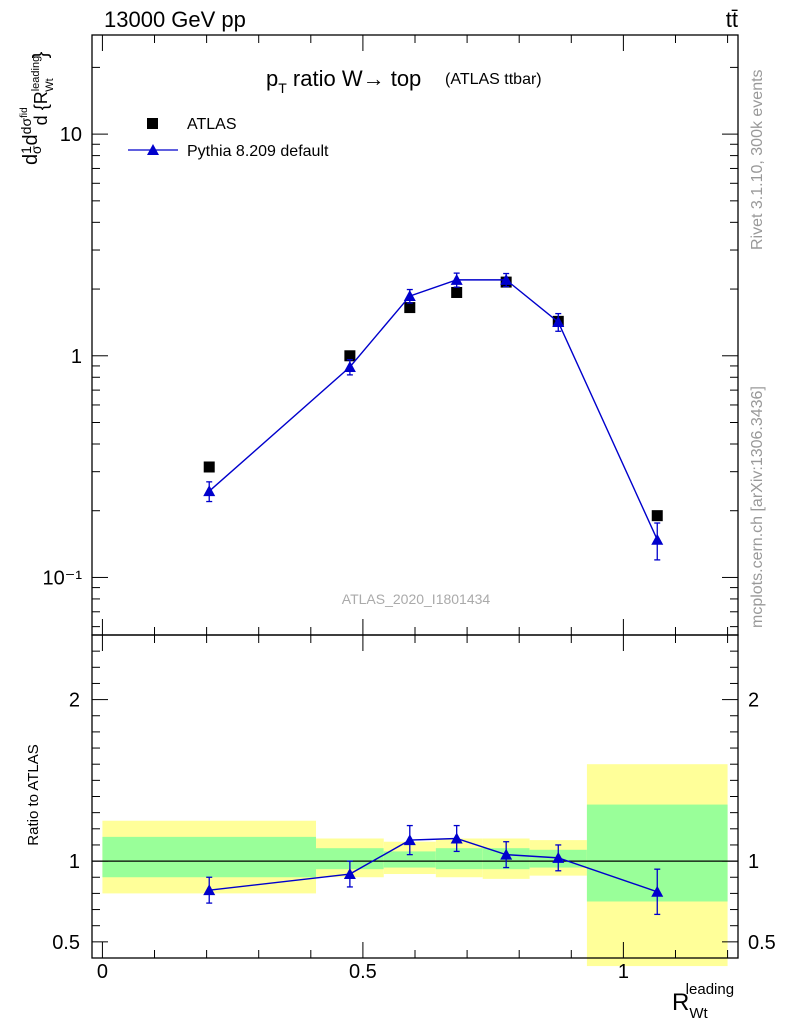 The height and width of the screenshot is (1024, 786). Describe the element at coordinates (63, 578) in the screenshot. I see `main-y-tick-label-0: 10⁻¹` at that location.